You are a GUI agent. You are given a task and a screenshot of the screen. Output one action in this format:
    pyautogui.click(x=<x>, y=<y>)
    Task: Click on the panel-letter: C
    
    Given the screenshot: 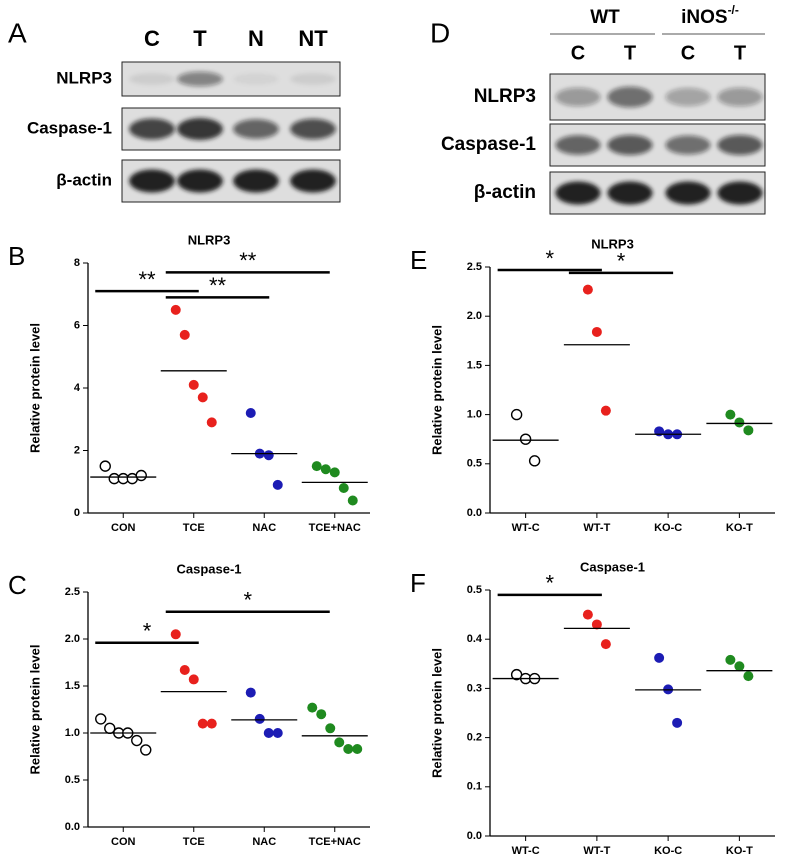 What is the action you would take?
    pyautogui.click(x=17, y=585)
    